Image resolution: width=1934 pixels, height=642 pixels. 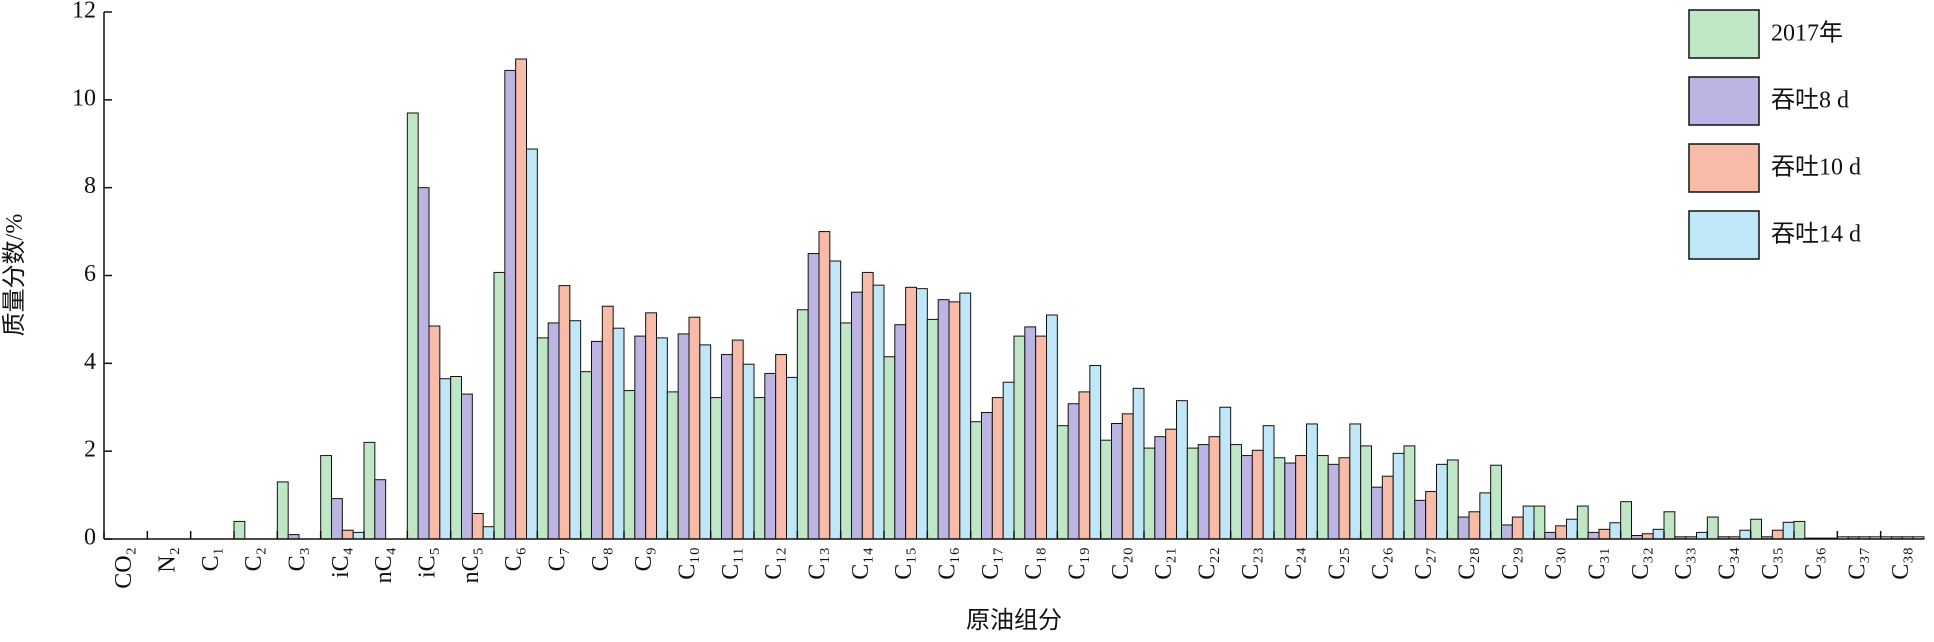 I want to click on x-tick-label: C₇, so click(x=558, y=559).